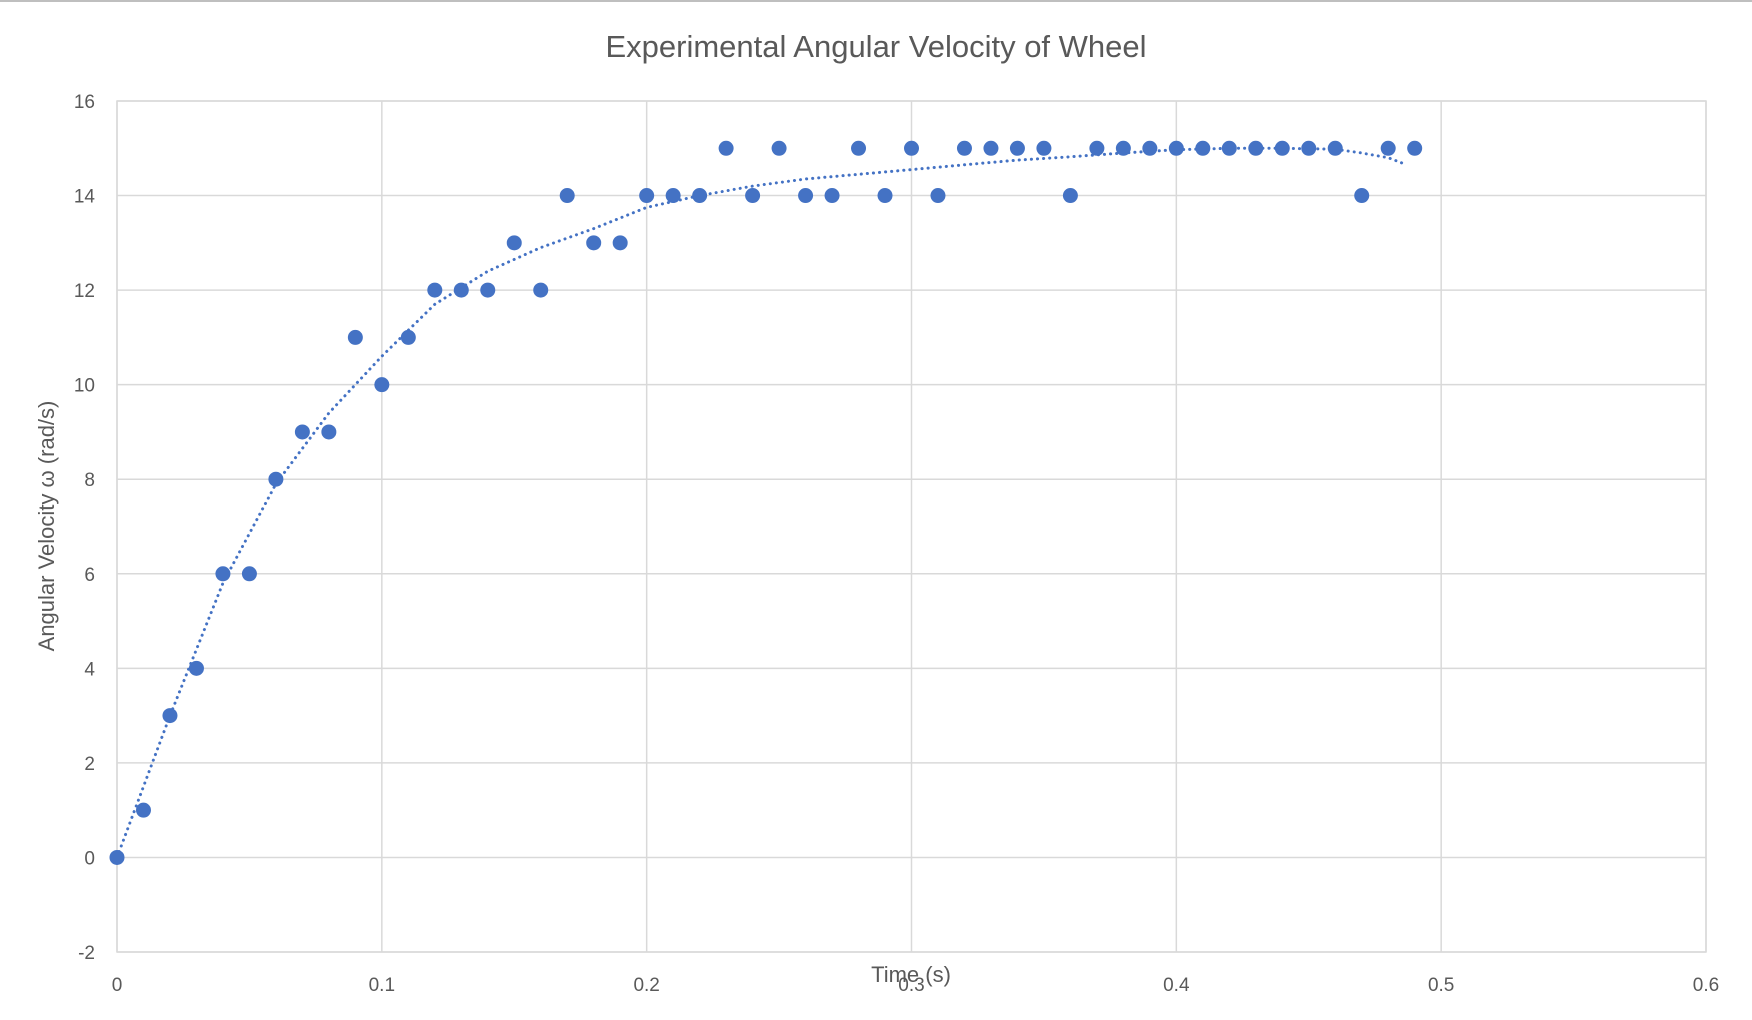 This screenshot has width=1752, height=1020. Describe the element at coordinates (89, 858) in the screenshot. I see `y-tick-label: 0` at that location.